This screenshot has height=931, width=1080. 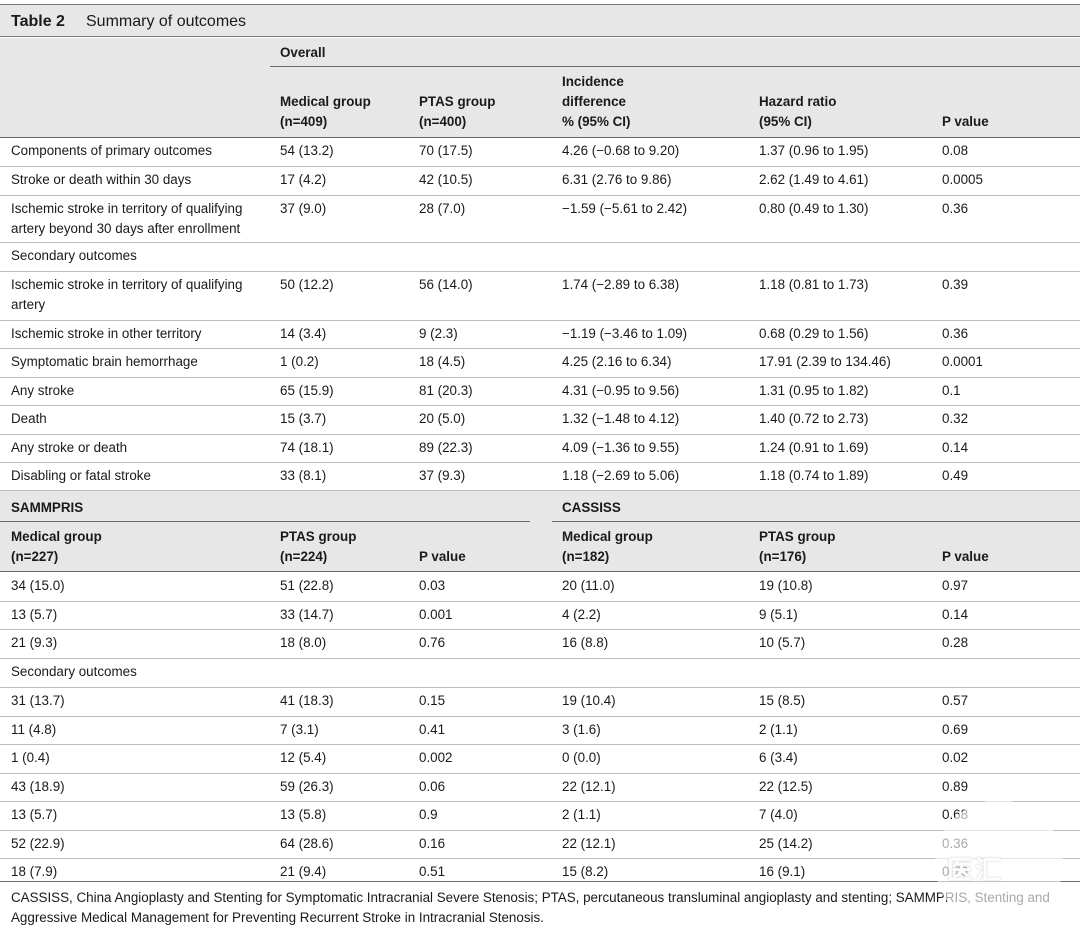 What do you see at coordinates (581, 729) in the screenshot?
I see `cassiss-medical: 3 (1.6)` at bounding box center [581, 729].